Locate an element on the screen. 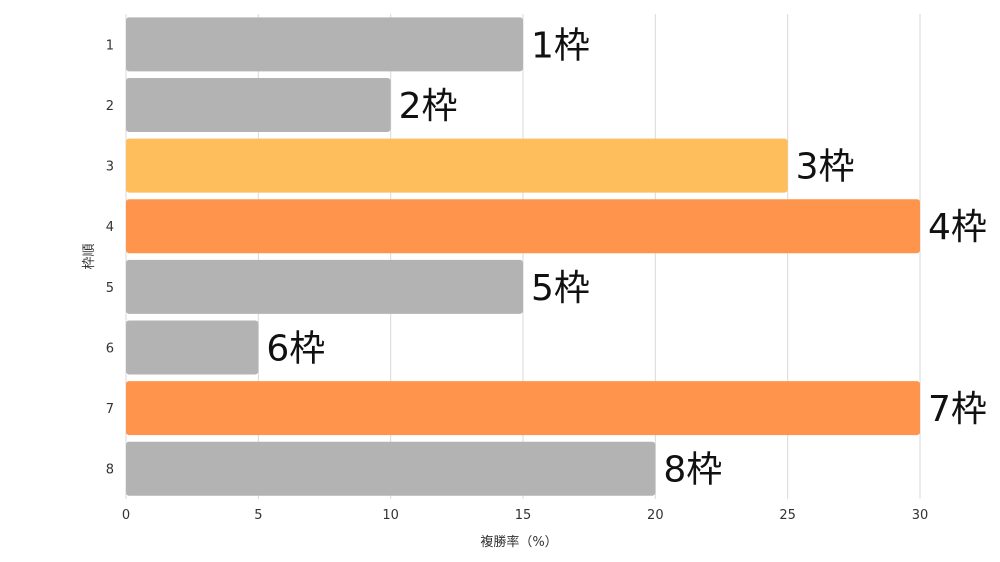  data-label-4: 4枠 is located at coordinates (957, 227).